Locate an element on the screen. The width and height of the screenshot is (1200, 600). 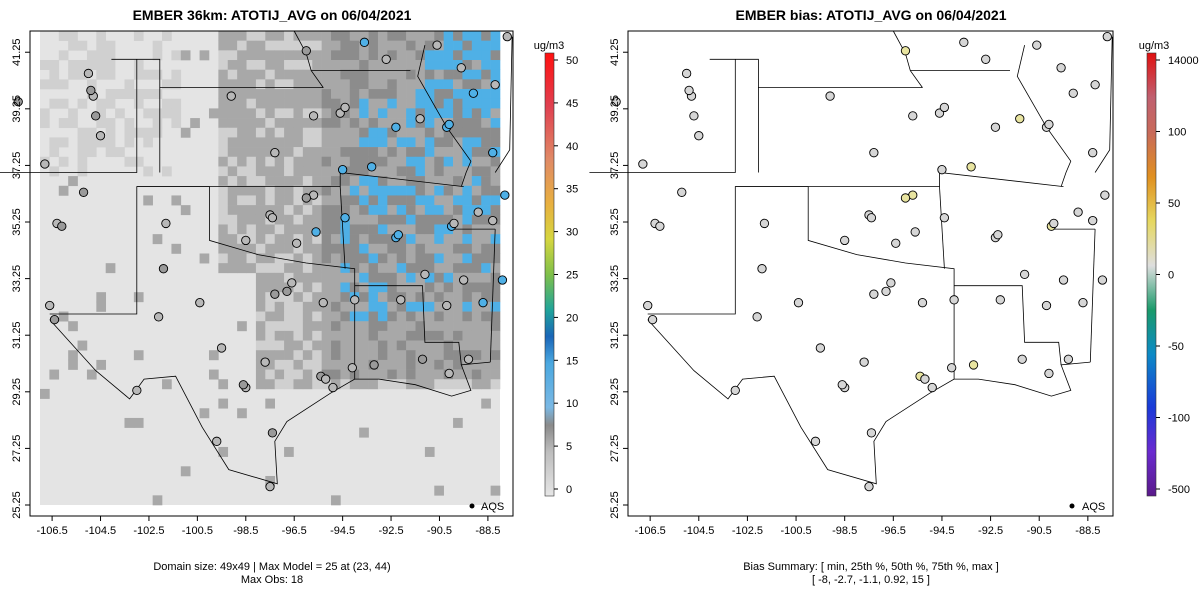
x-tick-label: -94.5 is located at coordinates (941, 531).